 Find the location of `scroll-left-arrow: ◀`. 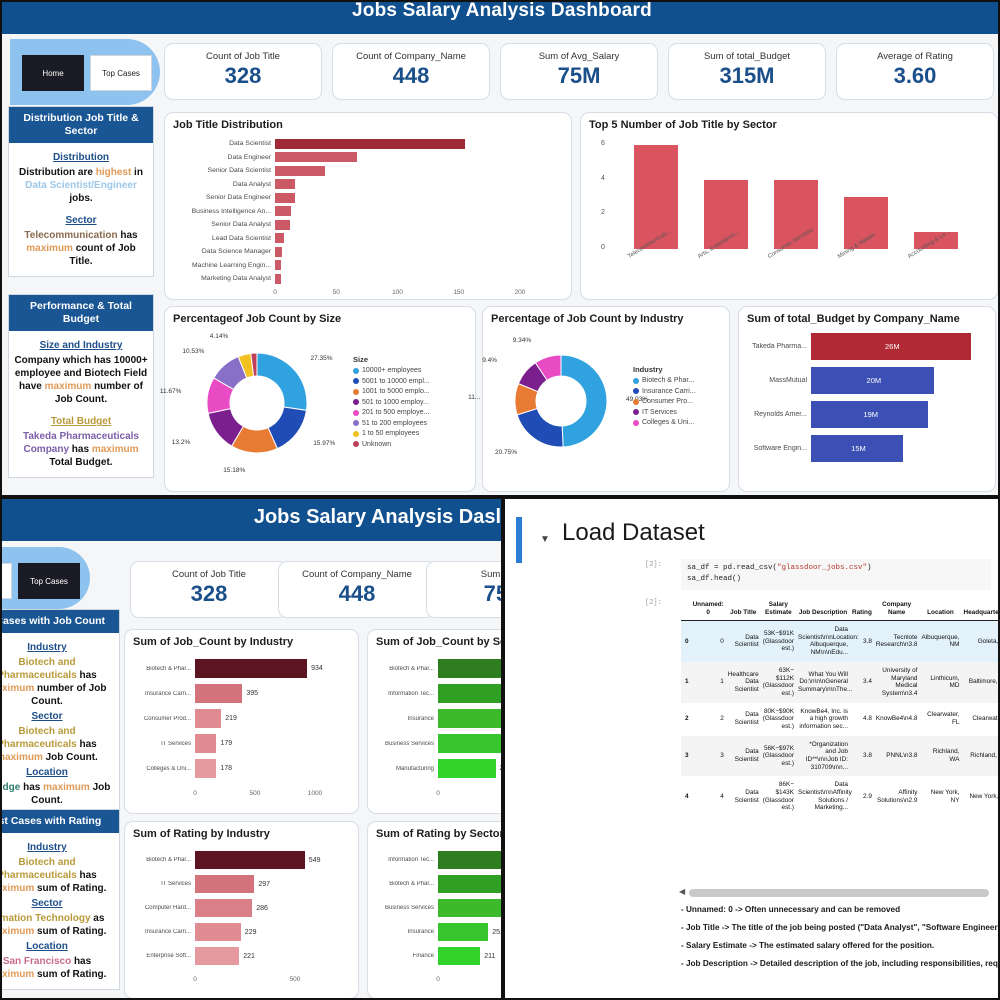

scroll-left-arrow: ◀ is located at coordinates (682, 891).